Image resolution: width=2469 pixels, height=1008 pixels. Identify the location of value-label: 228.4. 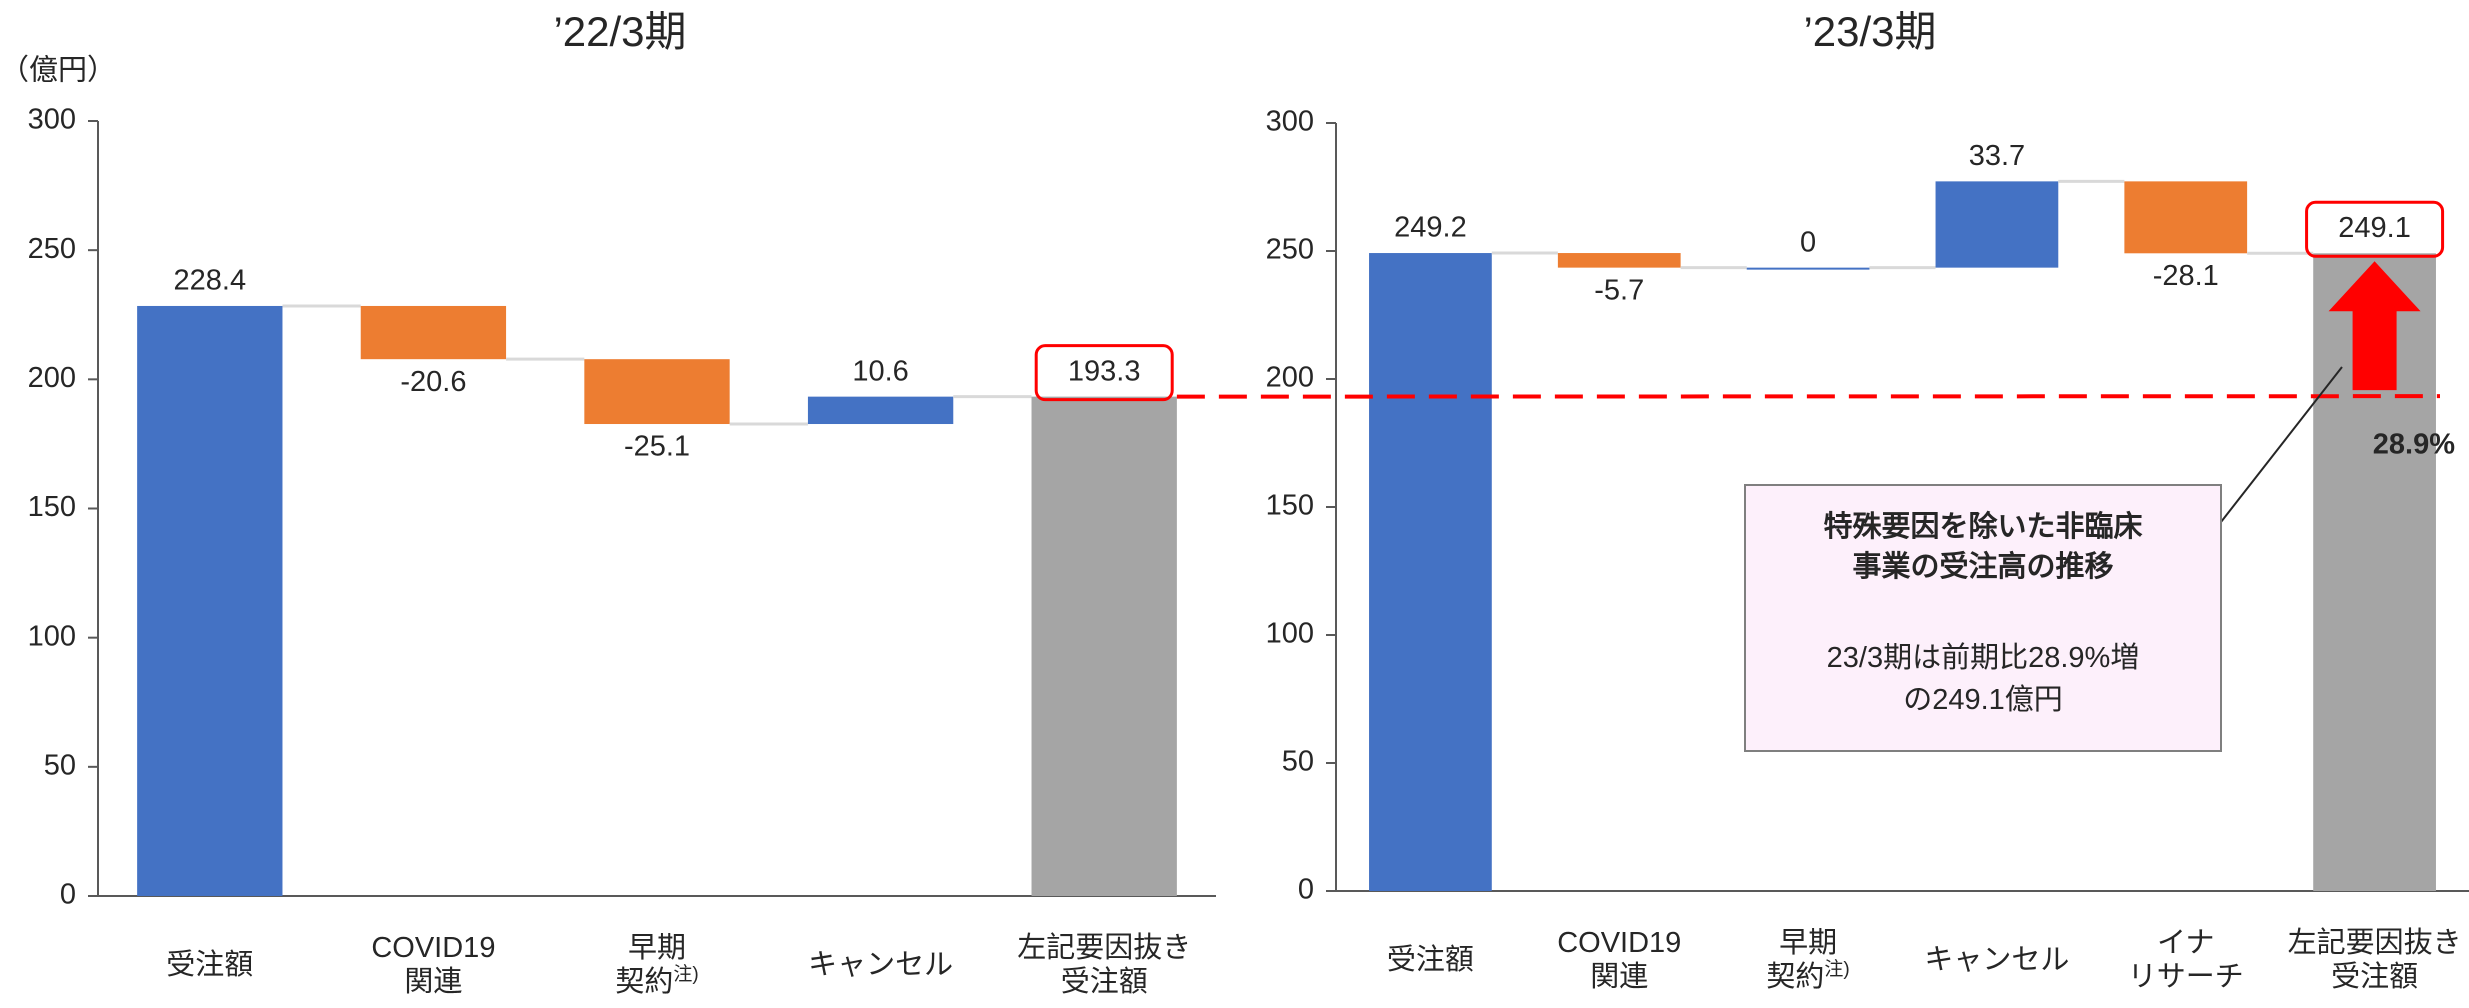
(210, 281).